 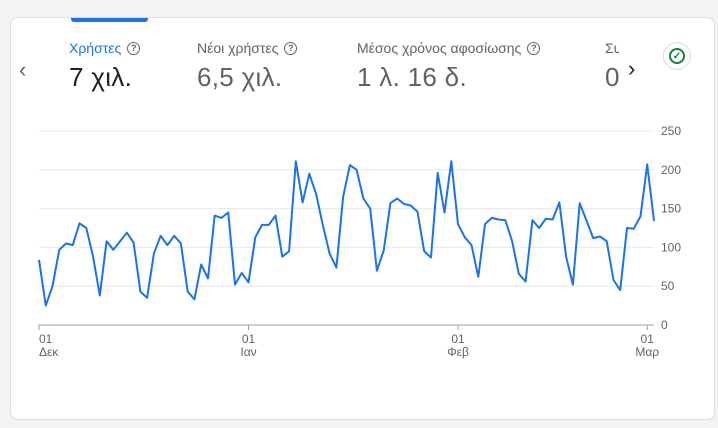 I want to click on metric-tab-avg-engagement-time: Μέσος χρόνος αφοσίωσης ? 1 λ. 16 δ., so click(x=449, y=66).